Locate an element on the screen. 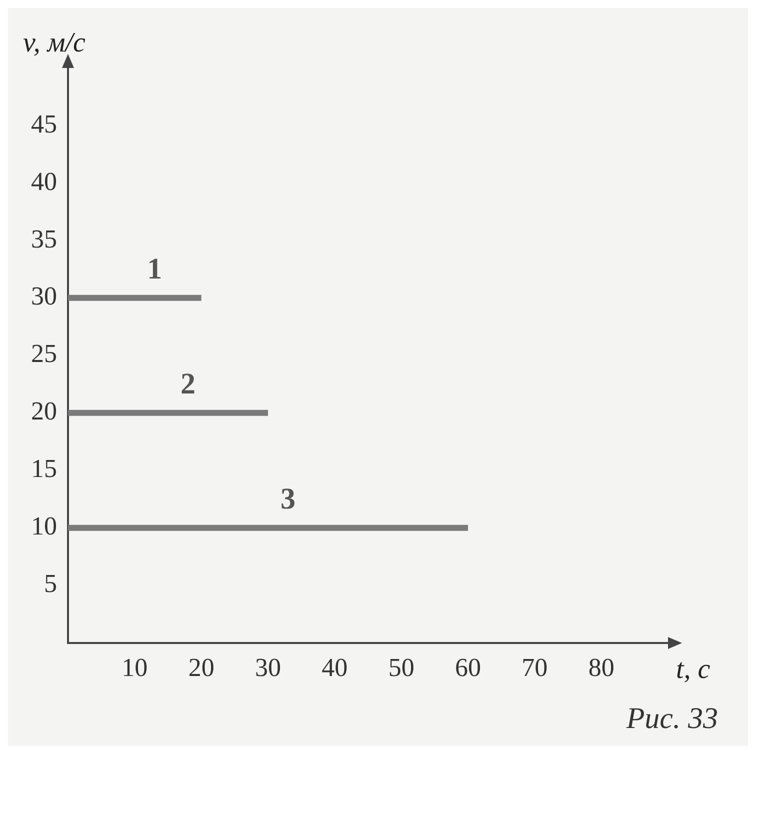  y-tick-label: 35 is located at coordinates (44, 239).